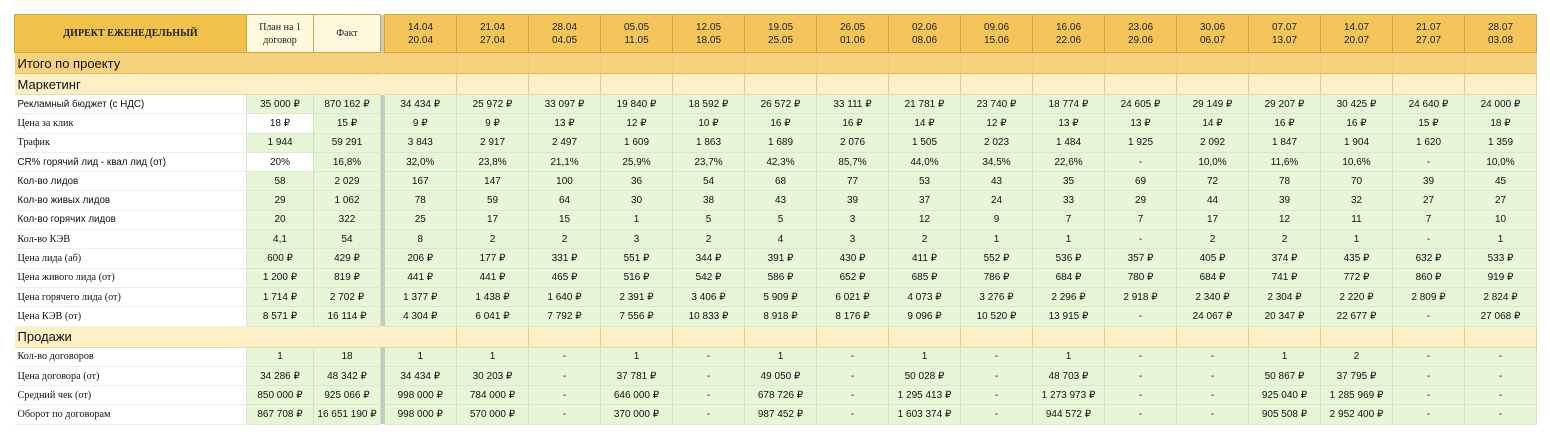 The height and width of the screenshot is (440, 1550). Describe the element at coordinates (280, 297) in the screenshot. I see `plan-cell: 1 714 ₽` at that location.